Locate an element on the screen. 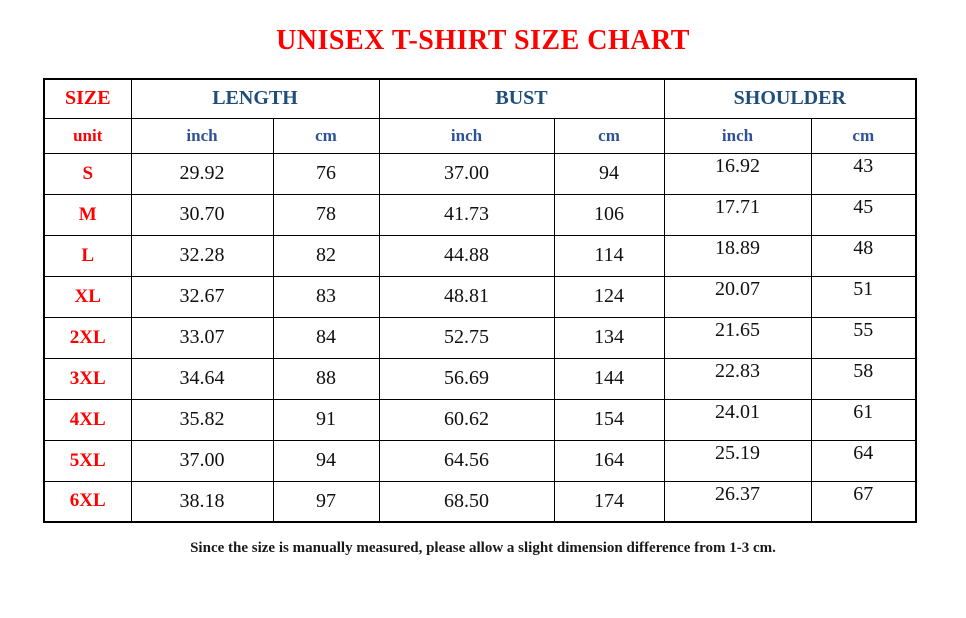 Image resolution: width=966 pixels, height=618 pixels. shoulder-cm-value: 64 is located at coordinates (863, 460).